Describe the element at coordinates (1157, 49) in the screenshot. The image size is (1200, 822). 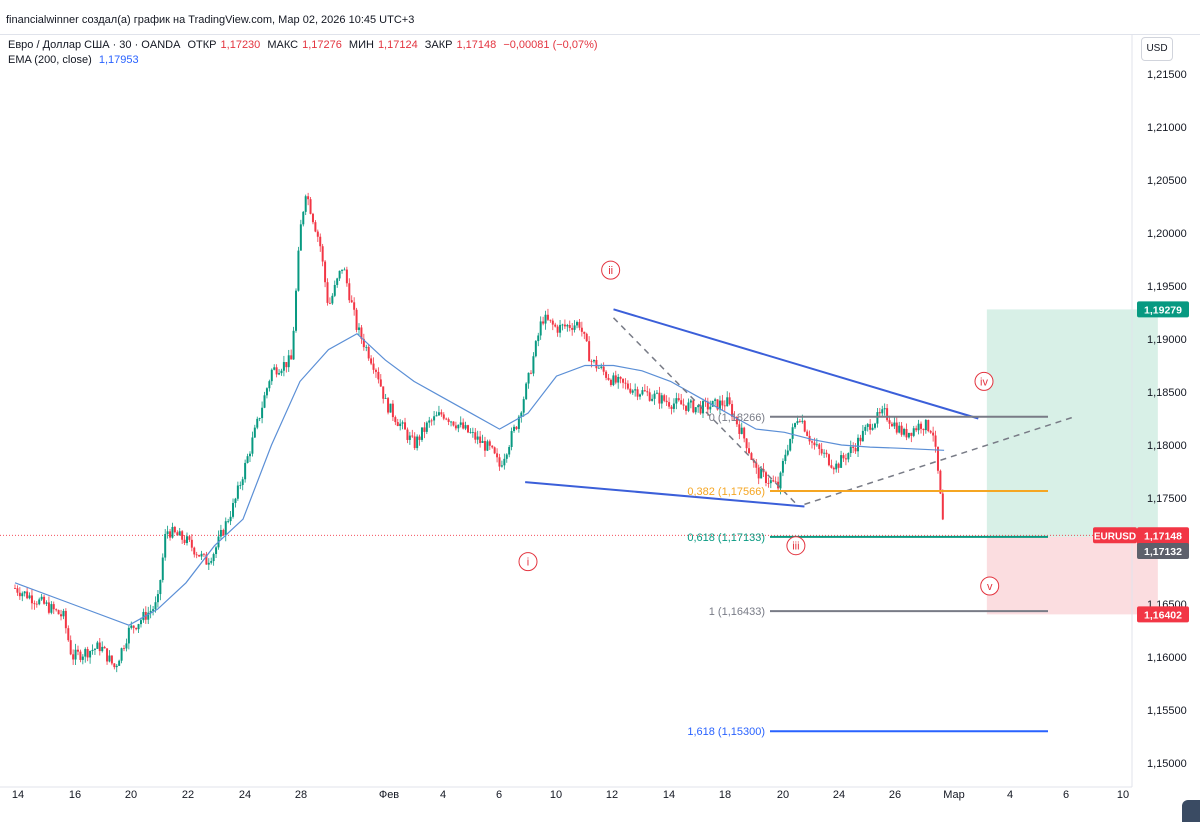
I see `currency-button: USD` at that location.